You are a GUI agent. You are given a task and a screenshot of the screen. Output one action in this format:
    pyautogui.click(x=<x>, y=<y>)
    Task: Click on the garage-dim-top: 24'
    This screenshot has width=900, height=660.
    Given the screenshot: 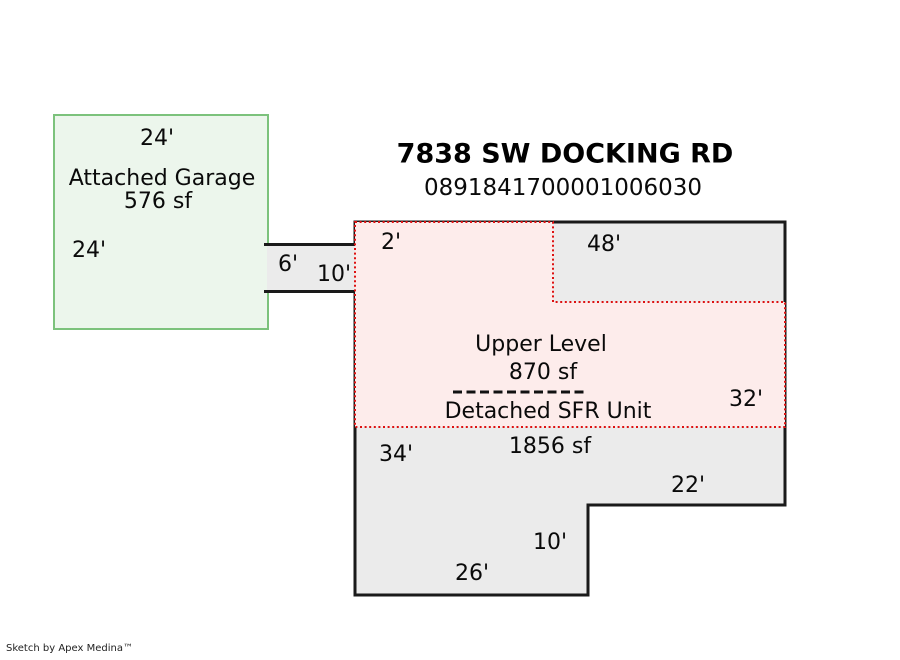 What is the action you would take?
    pyautogui.click(x=157, y=138)
    